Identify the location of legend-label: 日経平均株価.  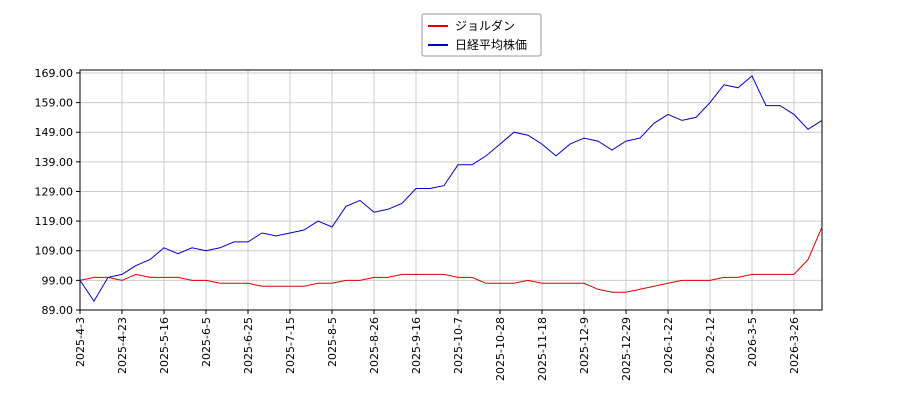
(491, 44).